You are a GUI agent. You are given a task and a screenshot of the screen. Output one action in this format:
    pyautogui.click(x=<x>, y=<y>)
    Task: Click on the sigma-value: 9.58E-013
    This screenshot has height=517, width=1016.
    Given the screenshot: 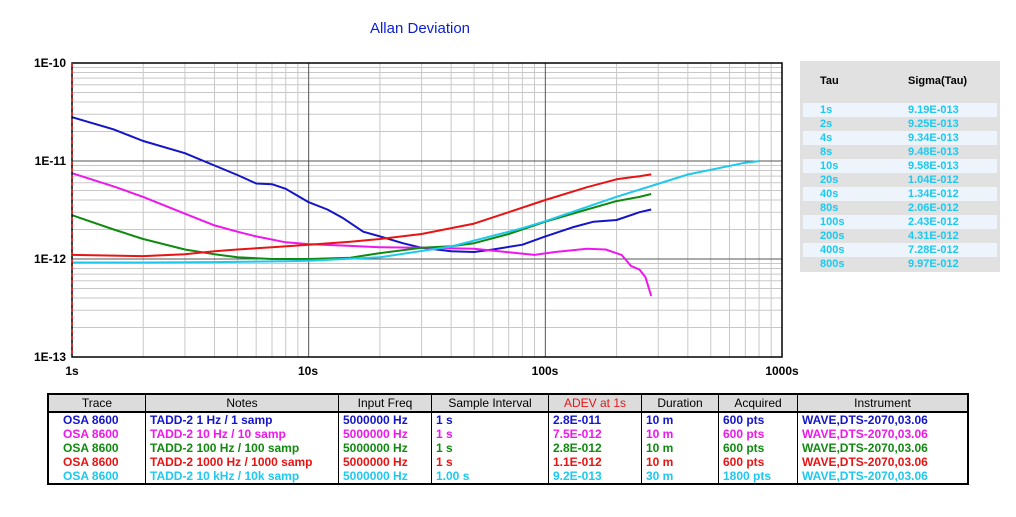 What is the action you would take?
    pyautogui.click(x=933, y=166)
    